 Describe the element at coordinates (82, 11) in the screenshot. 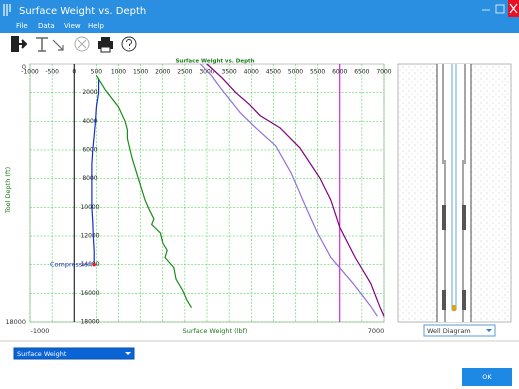

I see `window-title: Surface Weight vs. Depth` at that location.